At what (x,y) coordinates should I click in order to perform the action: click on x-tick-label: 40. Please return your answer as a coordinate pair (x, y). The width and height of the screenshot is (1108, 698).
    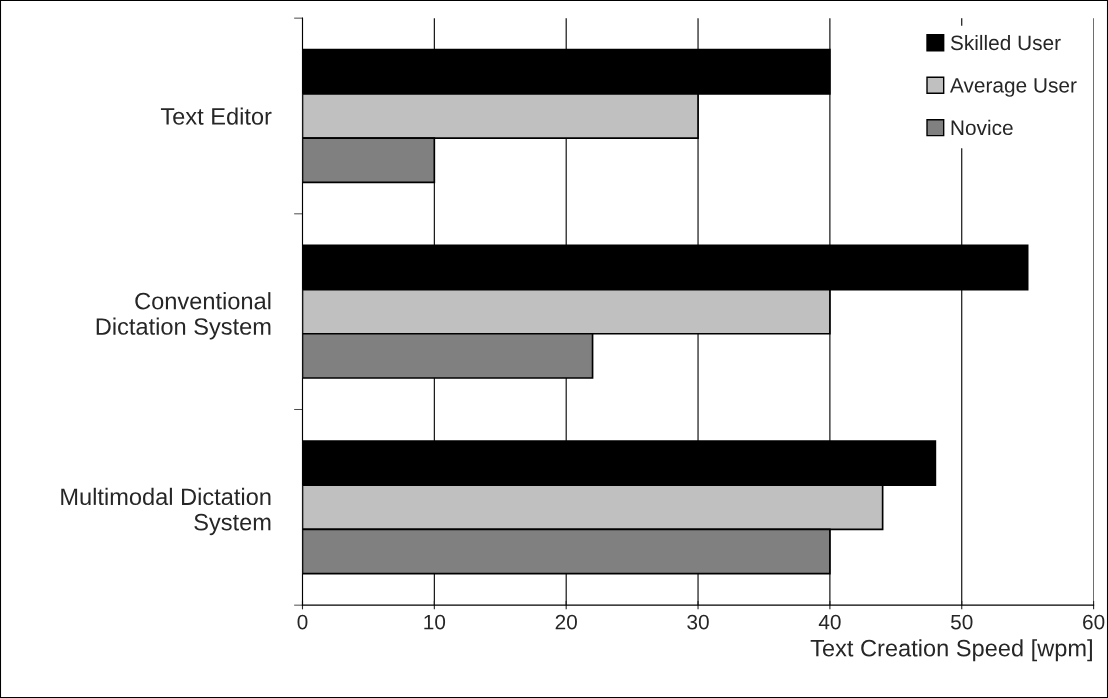
    Looking at the image, I should click on (829, 622).